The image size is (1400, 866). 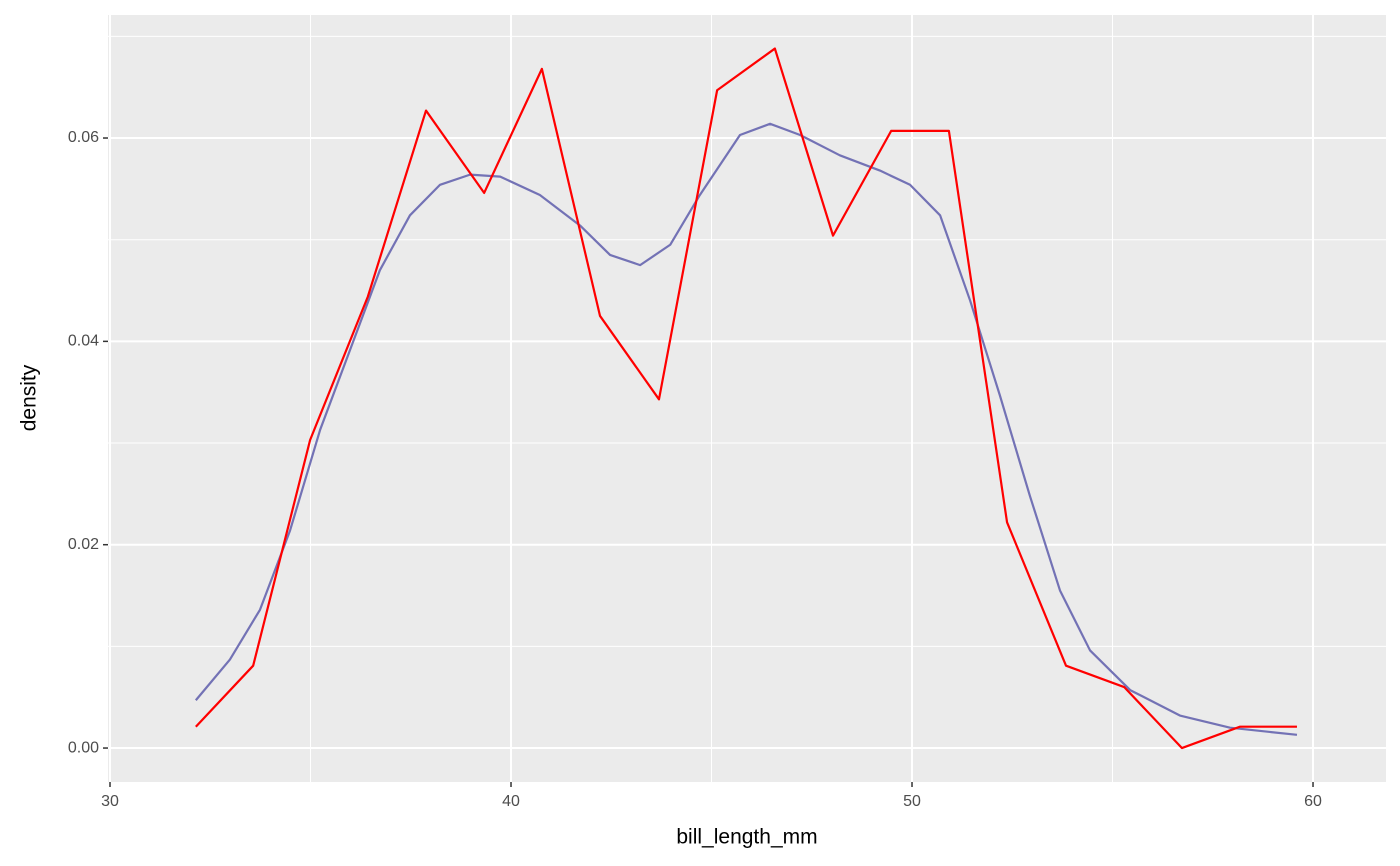 I want to click on y-tick-label: 0.02, so click(x=83, y=544).